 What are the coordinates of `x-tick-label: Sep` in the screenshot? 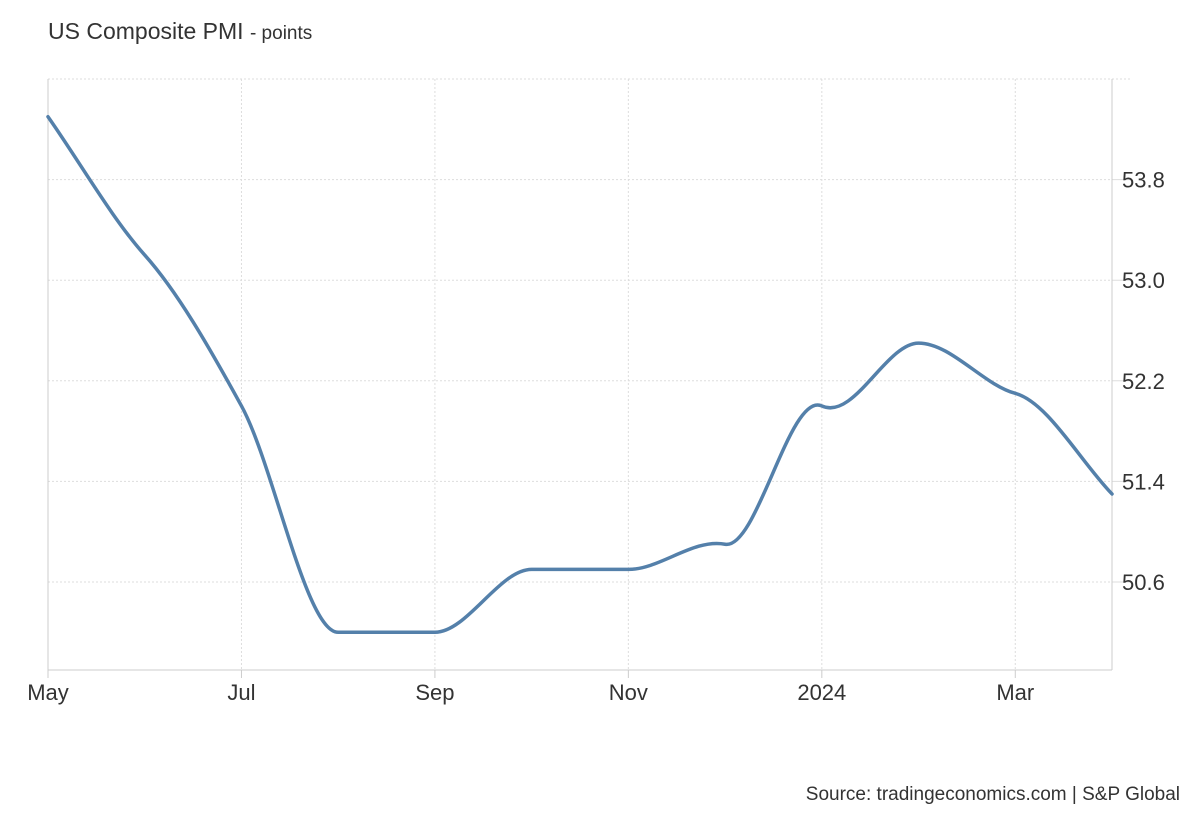 It's located at (434, 692).